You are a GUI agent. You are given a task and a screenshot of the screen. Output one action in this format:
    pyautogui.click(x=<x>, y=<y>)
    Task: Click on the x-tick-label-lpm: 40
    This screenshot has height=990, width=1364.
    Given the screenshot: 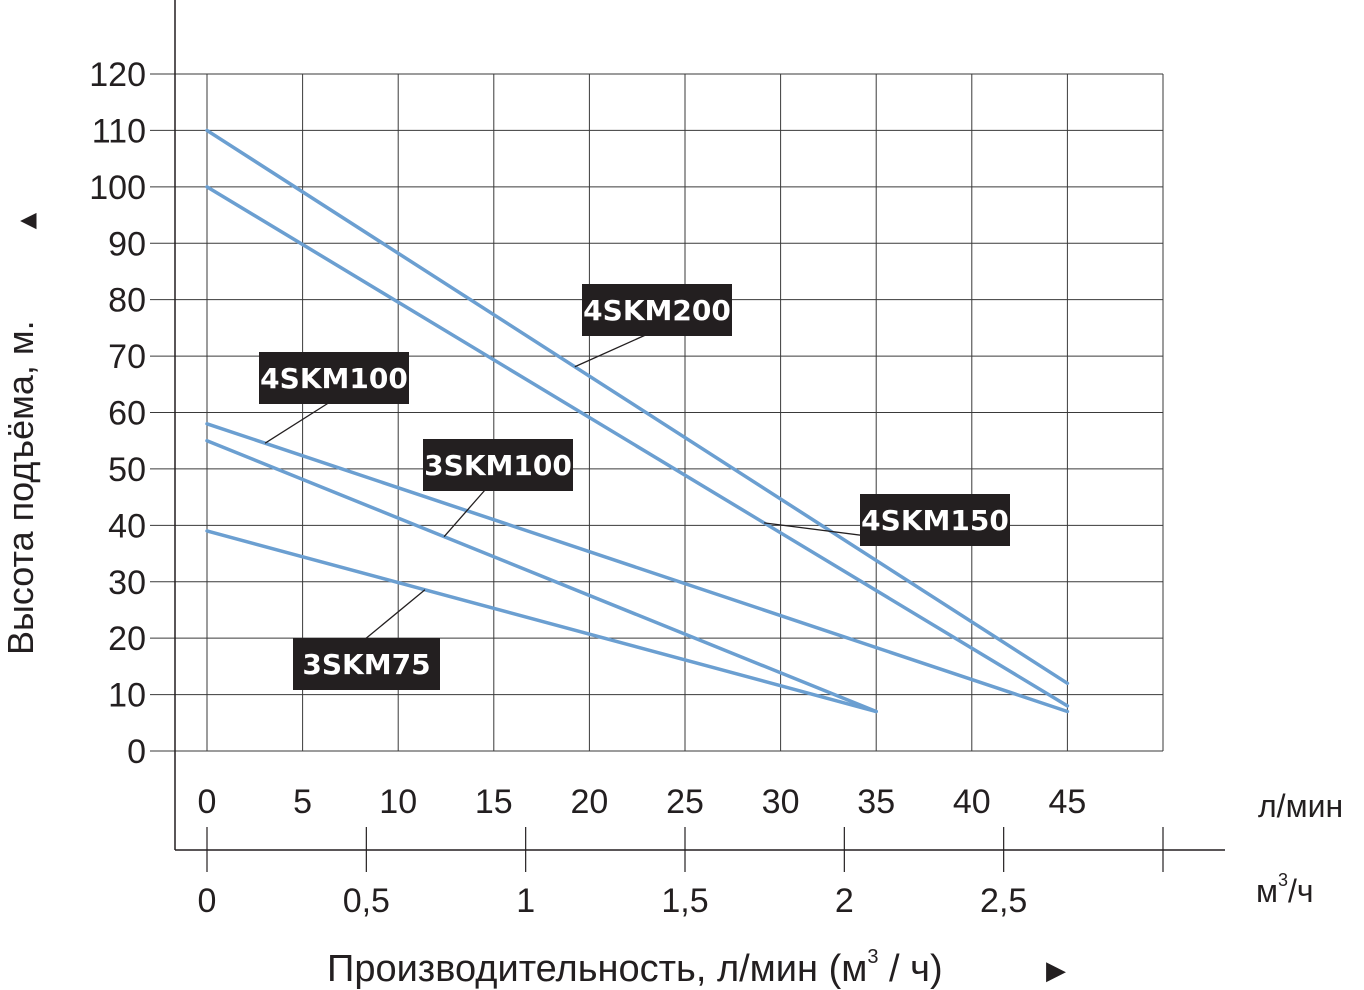 What is the action you would take?
    pyautogui.click(x=972, y=802)
    